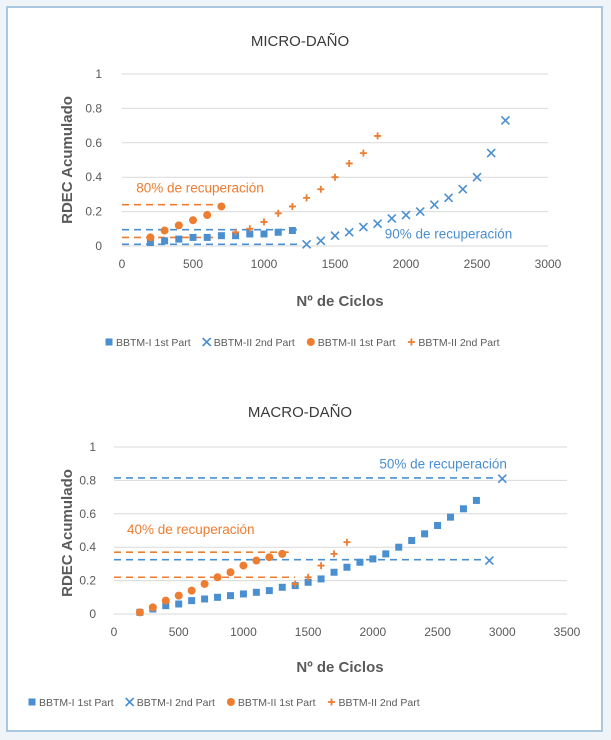 Image resolution: width=611 pixels, height=740 pixels. What do you see at coordinates (357, 343) in the screenshot?
I see `chart1-legend-label: BBTM-II 1st Part` at bounding box center [357, 343].